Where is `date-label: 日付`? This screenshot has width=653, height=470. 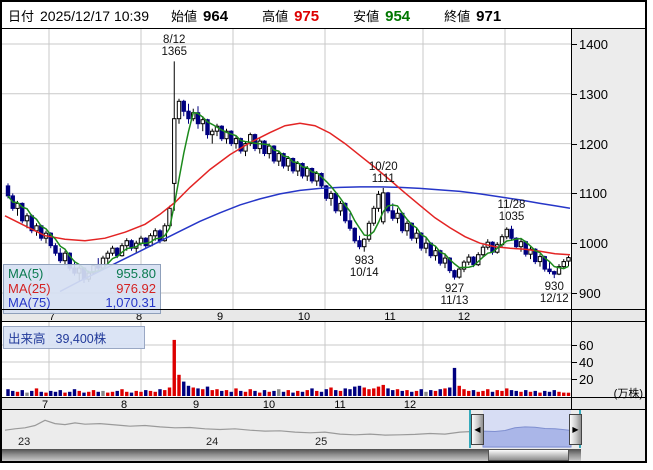
date-label: 日付 is located at coordinates (21, 16).